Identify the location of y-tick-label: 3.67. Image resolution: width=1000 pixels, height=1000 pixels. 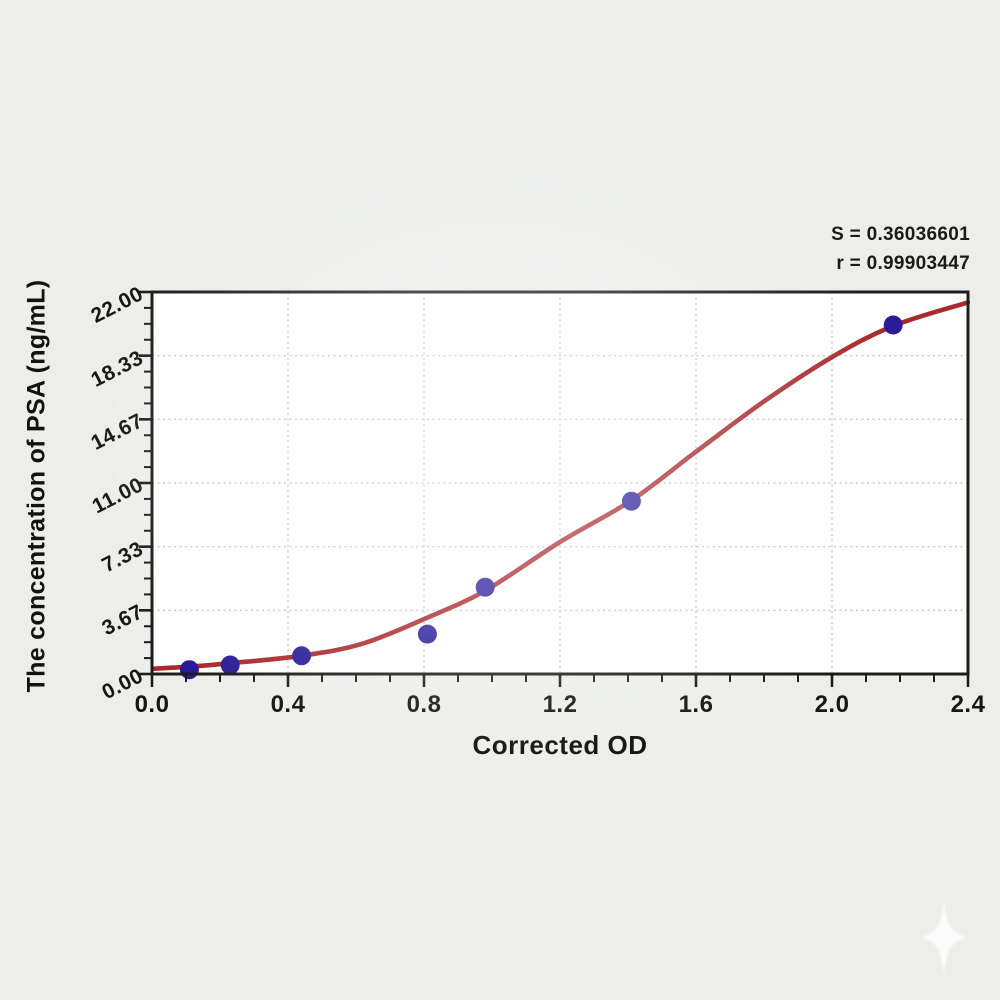
(122, 620).